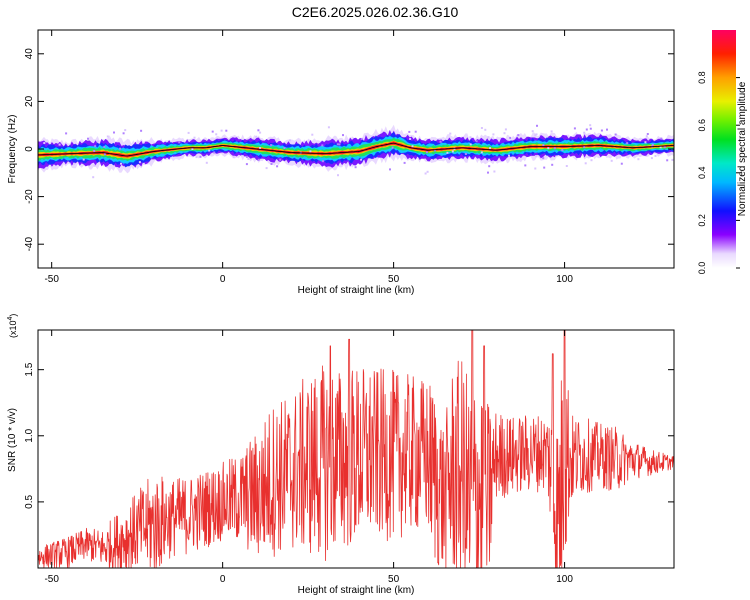 The image size is (750, 600). Describe the element at coordinates (702, 125) in the screenshot. I see `colorbar-tick-label: 0.6` at that location.